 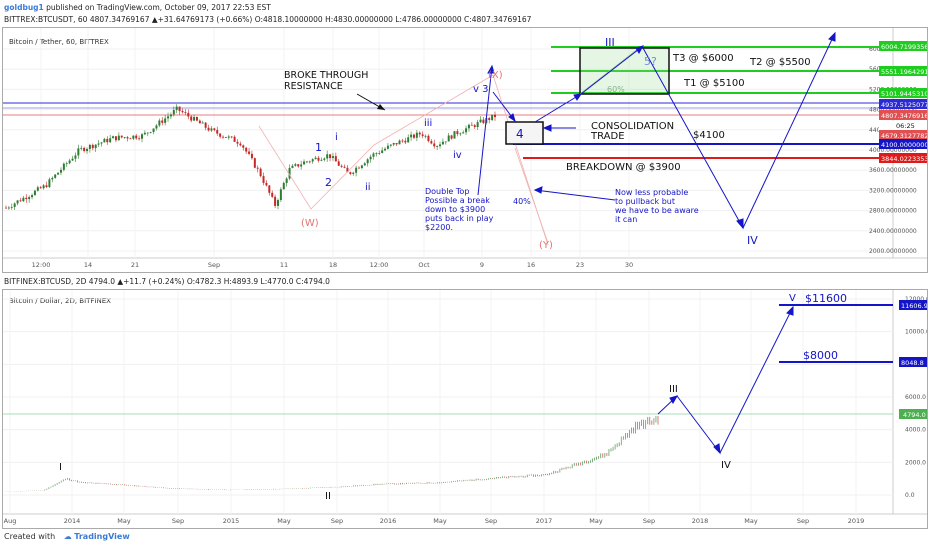 What do you see at coordinates (905, 126) in the screenshot?
I see `tag-time: 06:25` at bounding box center [905, 126].